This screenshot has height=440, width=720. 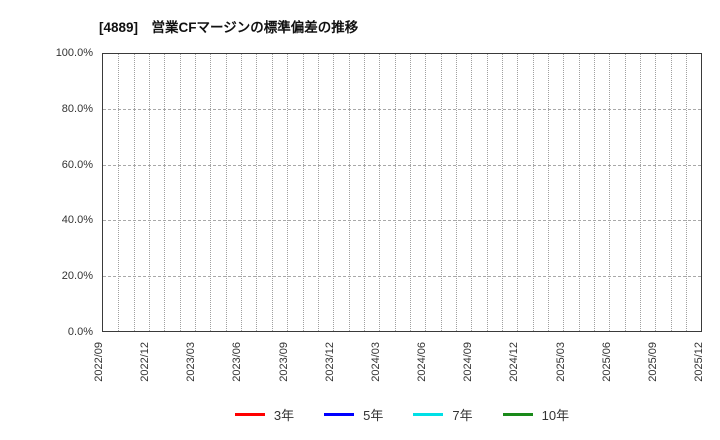 What do you see at coordinates (77, 164) in the screenshot?
I see `y-axis-tick-label: 60.0%` at bounding box center [77, 164].